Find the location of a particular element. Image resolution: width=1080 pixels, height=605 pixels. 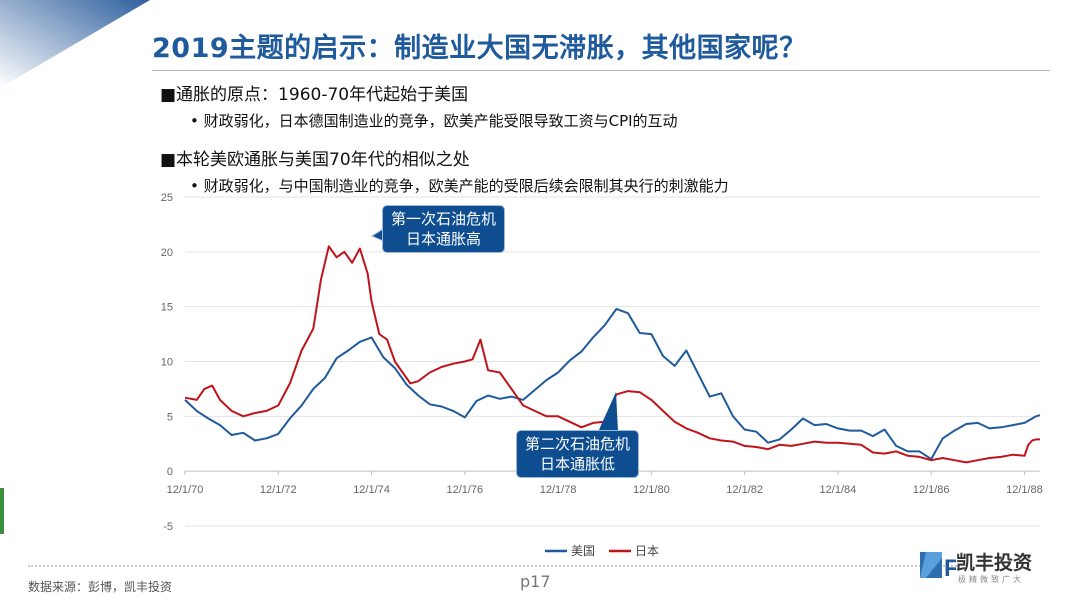

x-tick-label: 12/1/88 is located at coordinates (1024, 490).